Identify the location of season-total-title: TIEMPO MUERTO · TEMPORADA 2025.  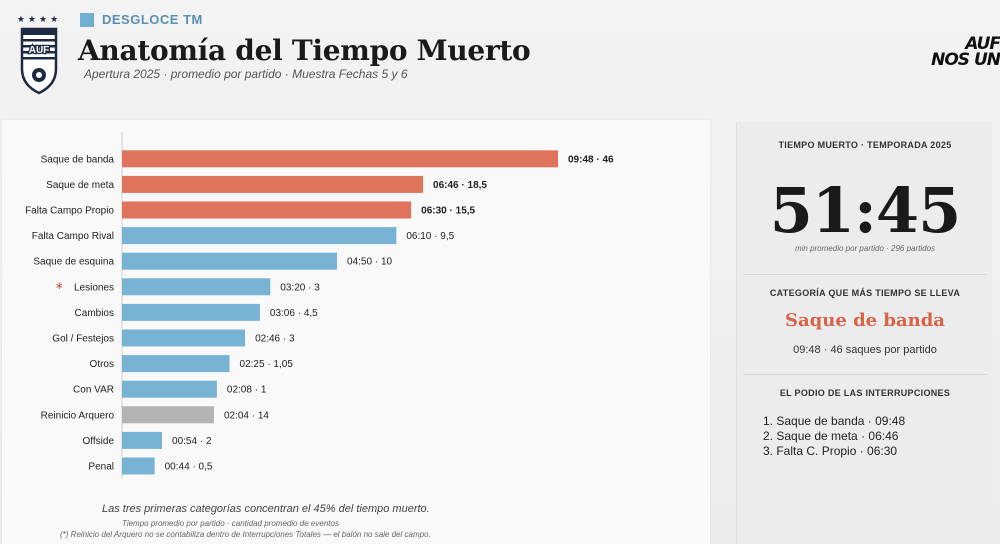
(865, 145).